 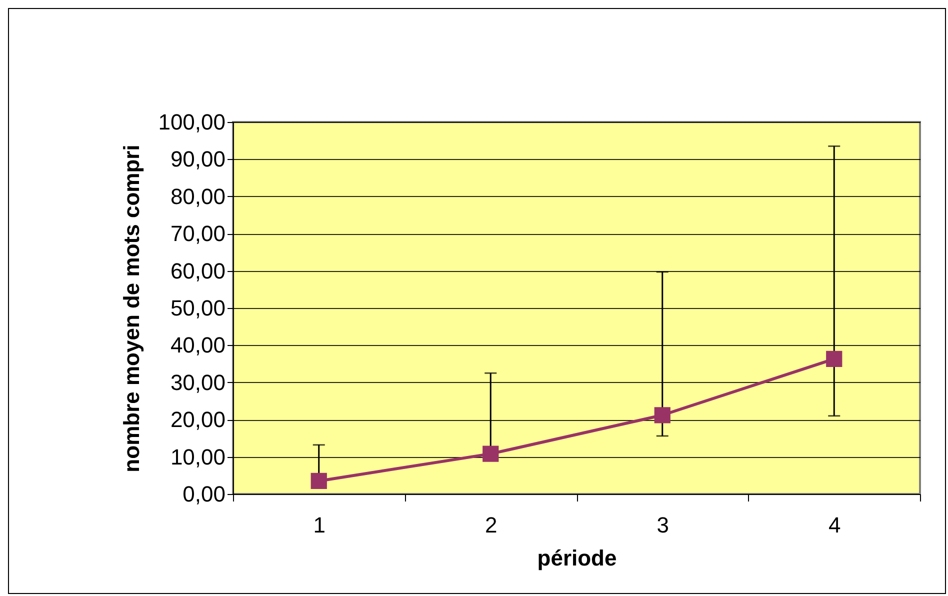 What do you see at coordinates (131, 308) in the screenshot?
I see `y-axis-title: nombre moyen de mots compri` at bounding box center [131, 308].